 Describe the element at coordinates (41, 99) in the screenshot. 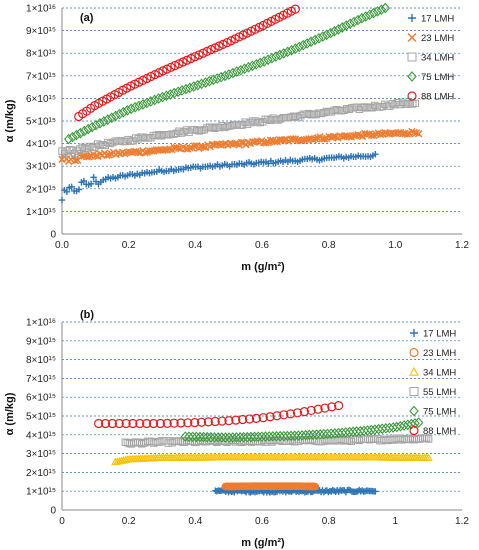

I see `y-tick-label: 6×10¹⁵` at that location.